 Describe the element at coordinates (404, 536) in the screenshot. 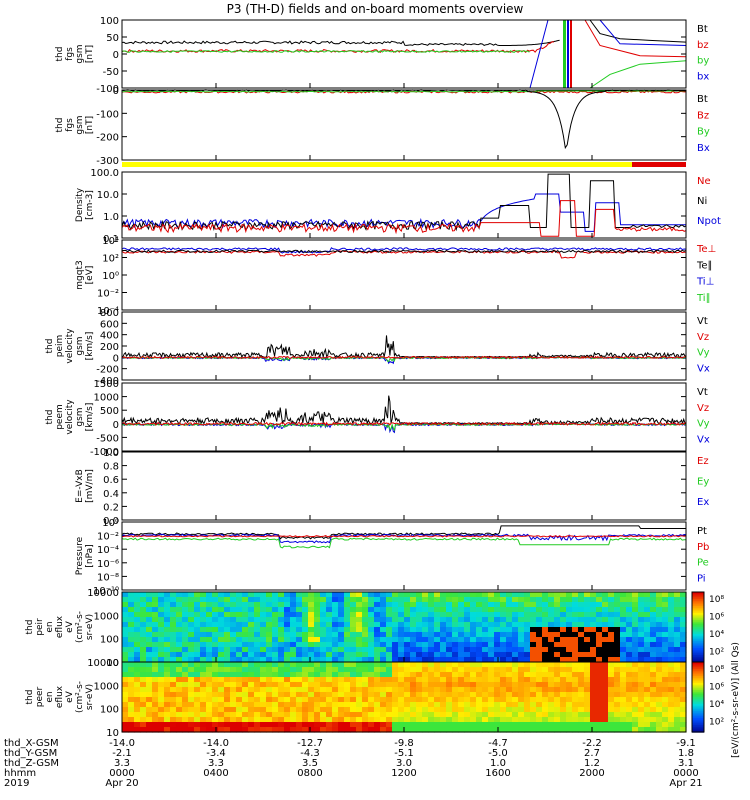

I see `series-pb` at that location.